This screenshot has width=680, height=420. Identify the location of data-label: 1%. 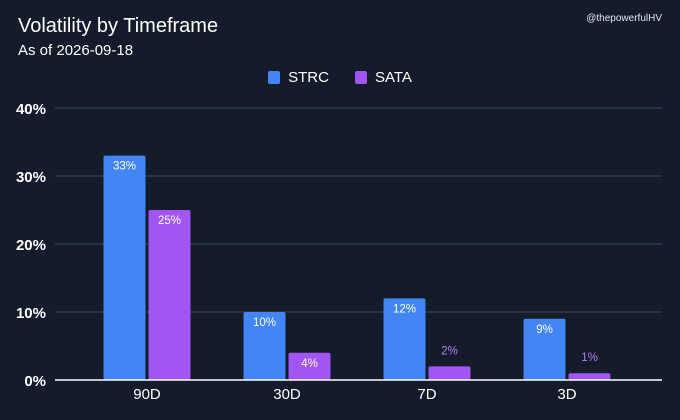
(589, 358).